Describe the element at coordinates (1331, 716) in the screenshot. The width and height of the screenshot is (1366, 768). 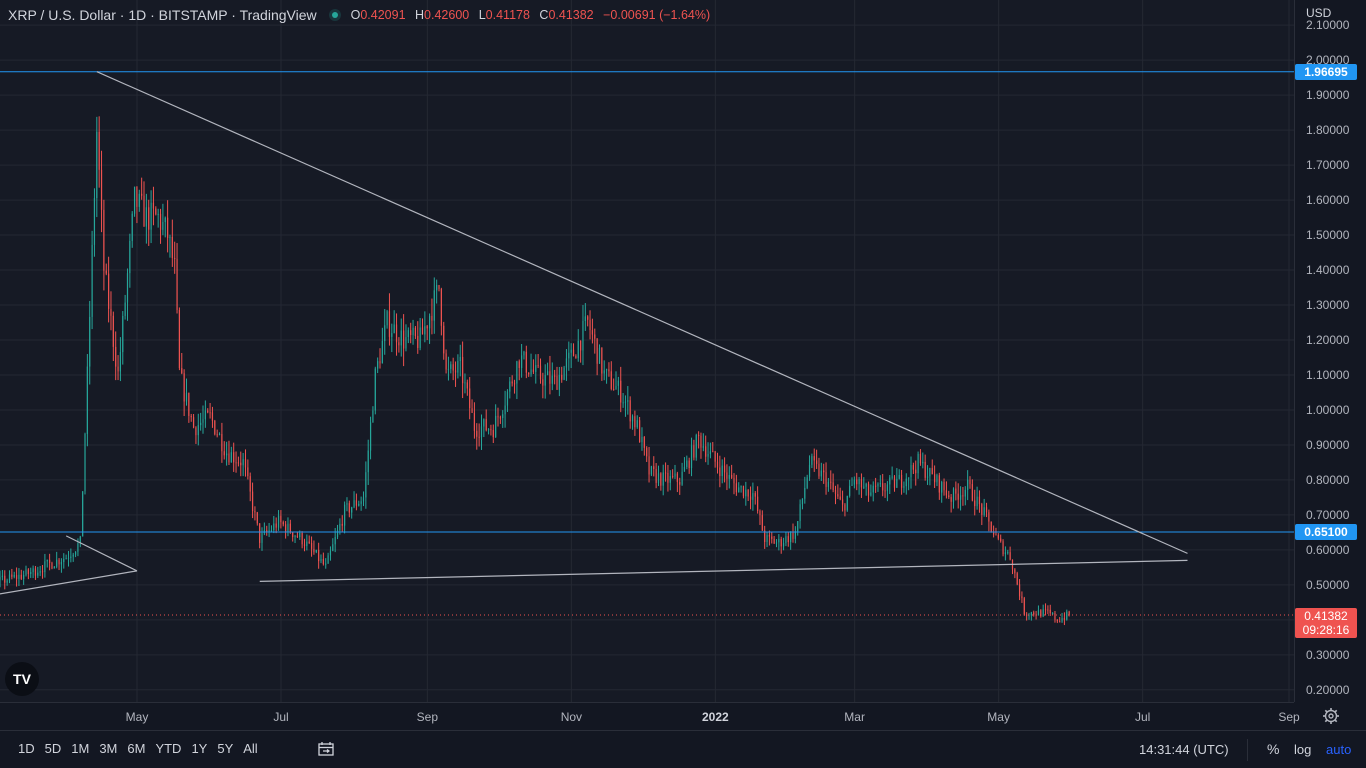
I see `settings-gear-icon` at that location.